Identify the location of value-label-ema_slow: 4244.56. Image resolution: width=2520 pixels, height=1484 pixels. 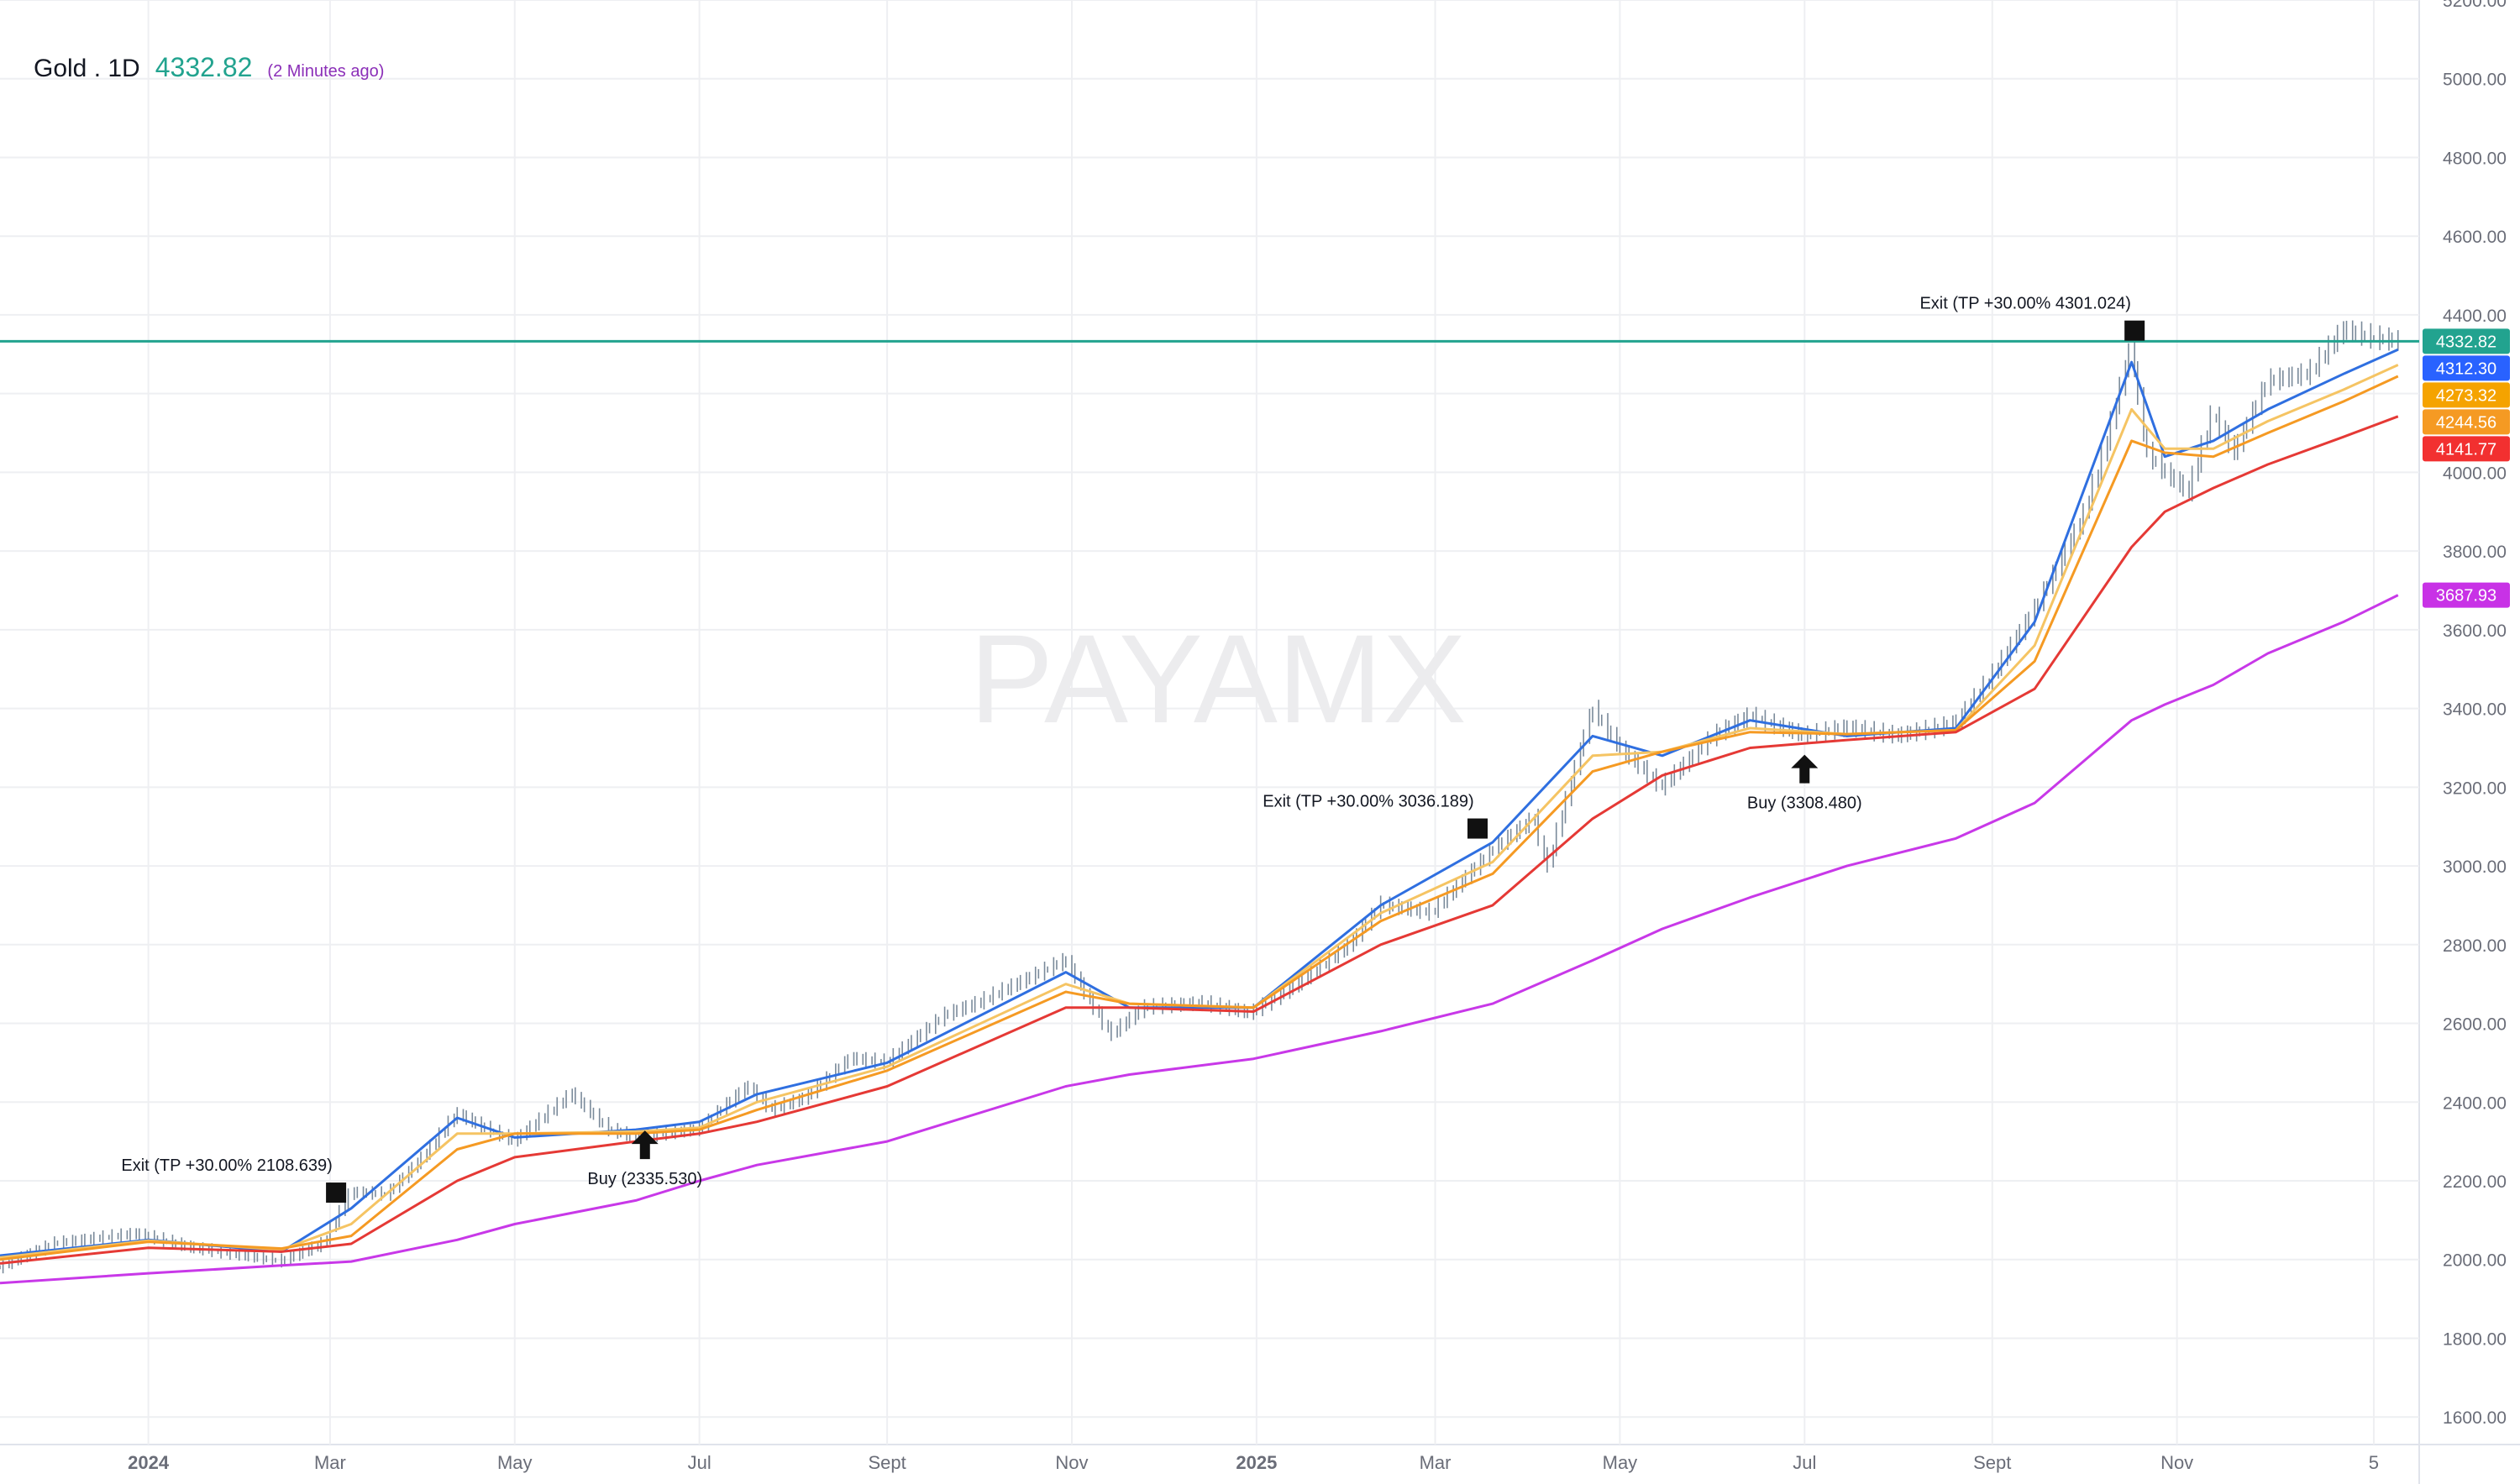
(2466, 423).